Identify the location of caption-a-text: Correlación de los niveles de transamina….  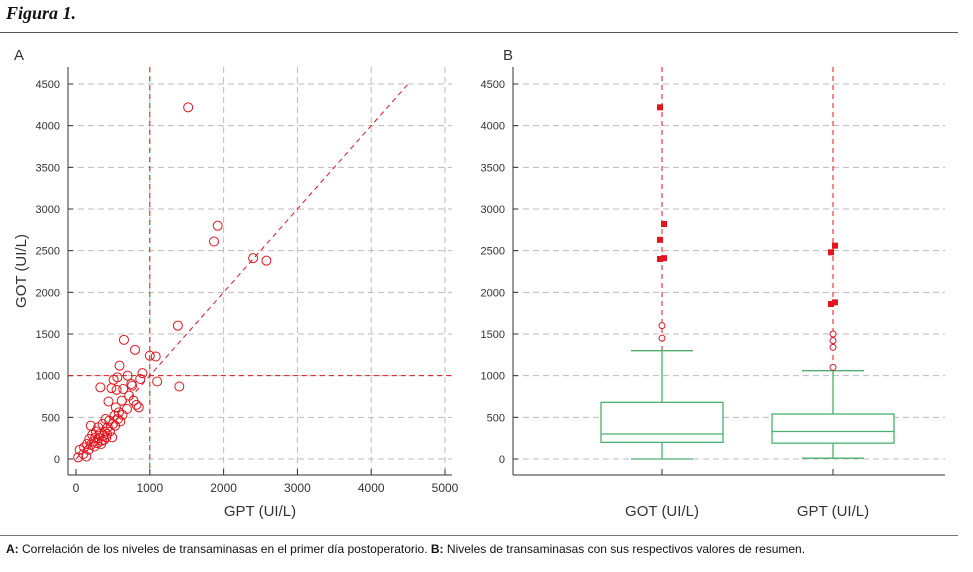
(224, 549).